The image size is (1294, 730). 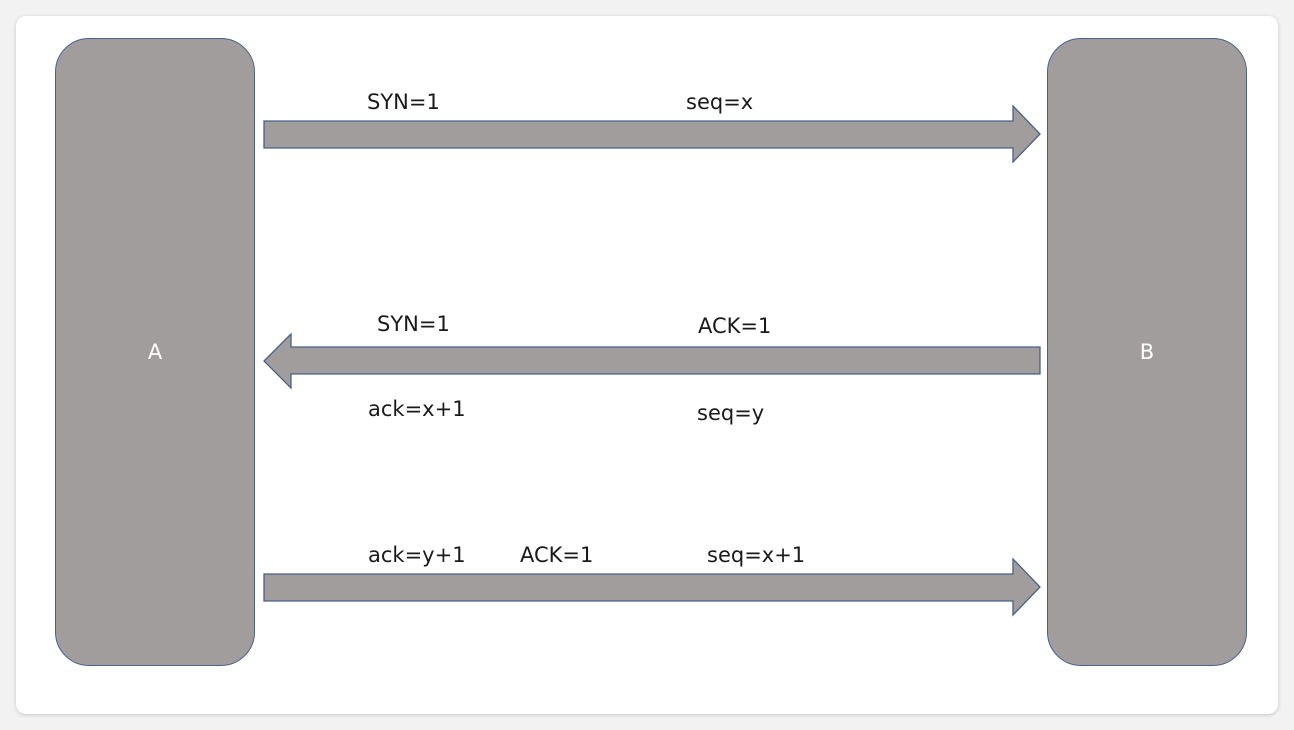 What do you see at coordinates (417, 555) in the screenshot?
I see `msg3-ack-label: ack=y+1` at bounding box center [417, 555].